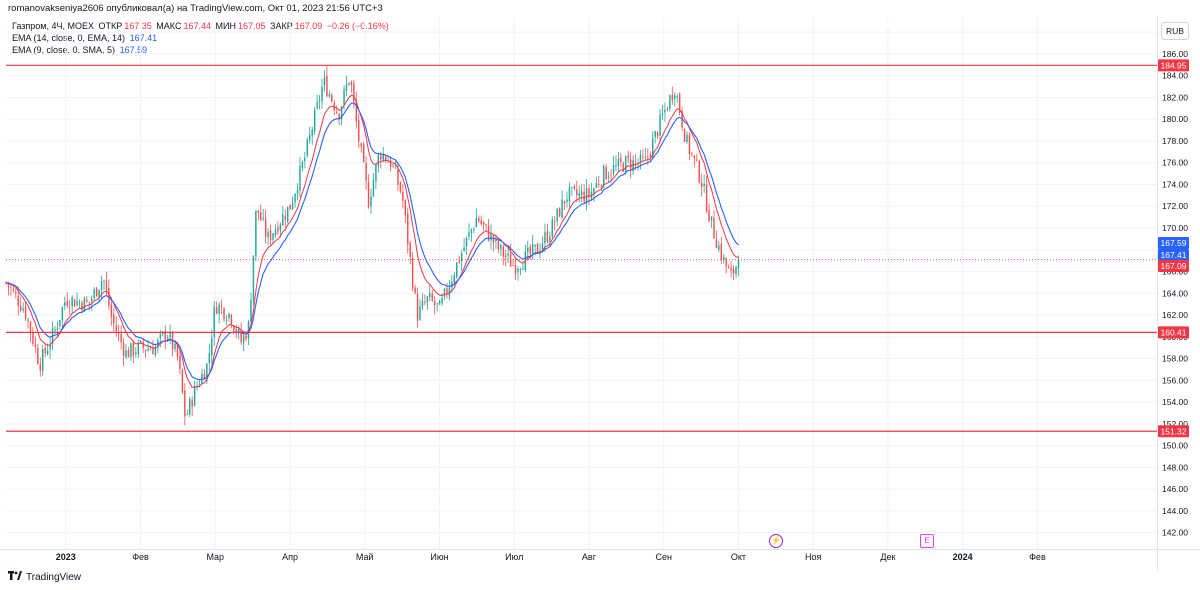  Describe the element at coordinates (776, 541) in the screenshot. I see `lightning-icon: ⚡` at that location.